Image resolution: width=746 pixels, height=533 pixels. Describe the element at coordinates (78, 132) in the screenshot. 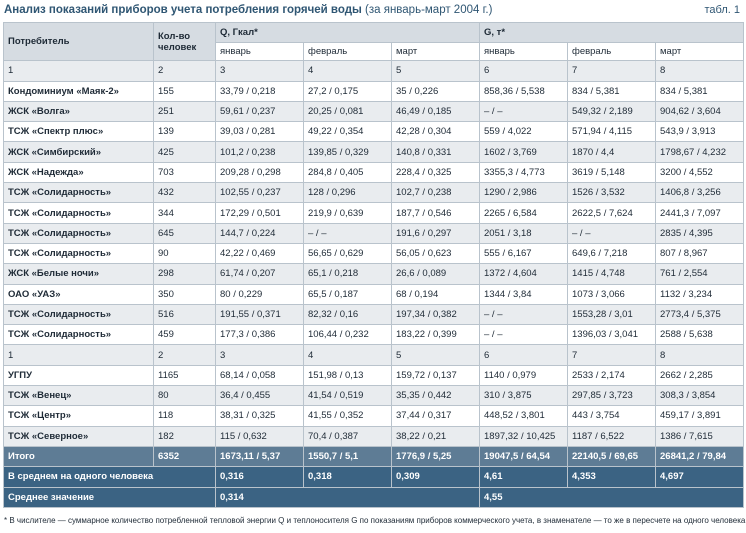

I see `table-cell: ТСЖ «Спектр плюс»` at that location.